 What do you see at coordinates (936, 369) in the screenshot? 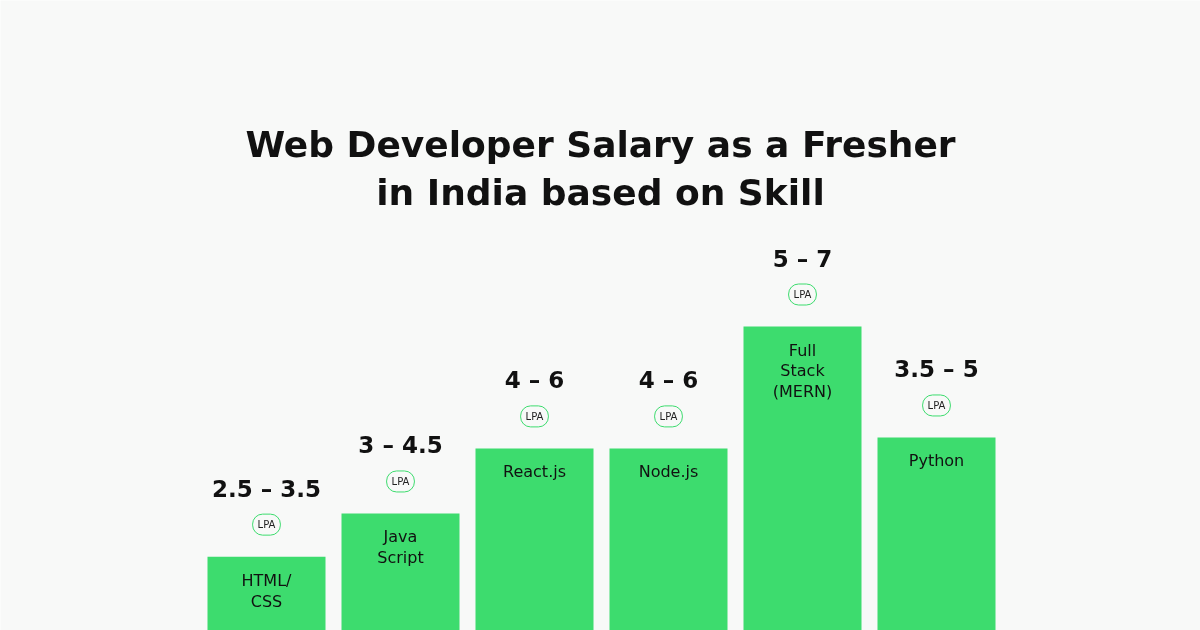
I see `annotation: 3.5 – 5` at bounding box center [936, 369].